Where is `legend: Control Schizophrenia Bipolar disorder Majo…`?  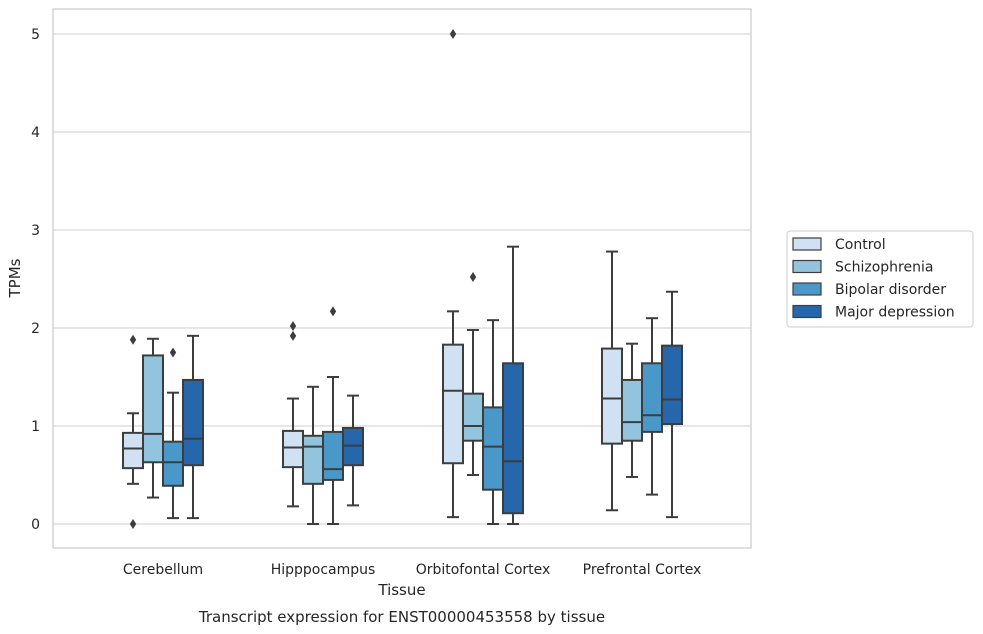 legend: Control Schizophrenia Bipolar disorder Majo… is located at coordinates (880, 279).